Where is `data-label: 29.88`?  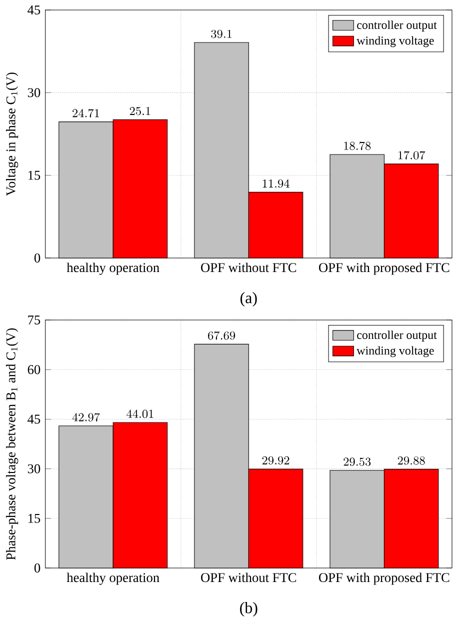 data-label: 29.88 is located at coordinates (411, 460).